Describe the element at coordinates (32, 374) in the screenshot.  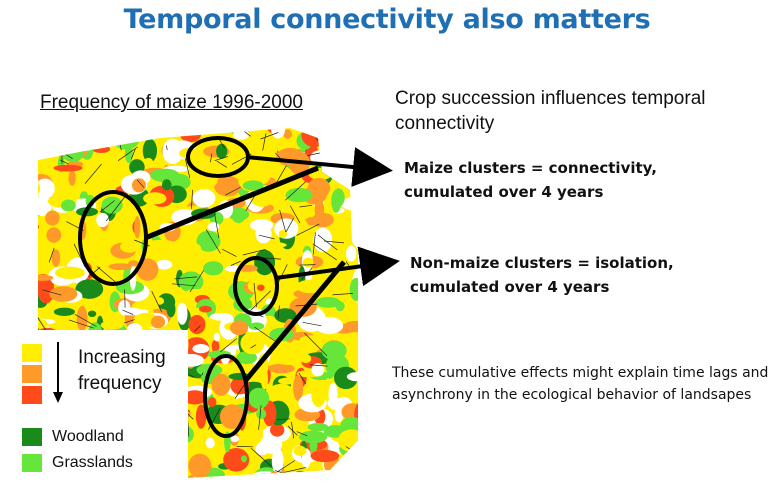
I see `swatch-mid-frequency` at that location.